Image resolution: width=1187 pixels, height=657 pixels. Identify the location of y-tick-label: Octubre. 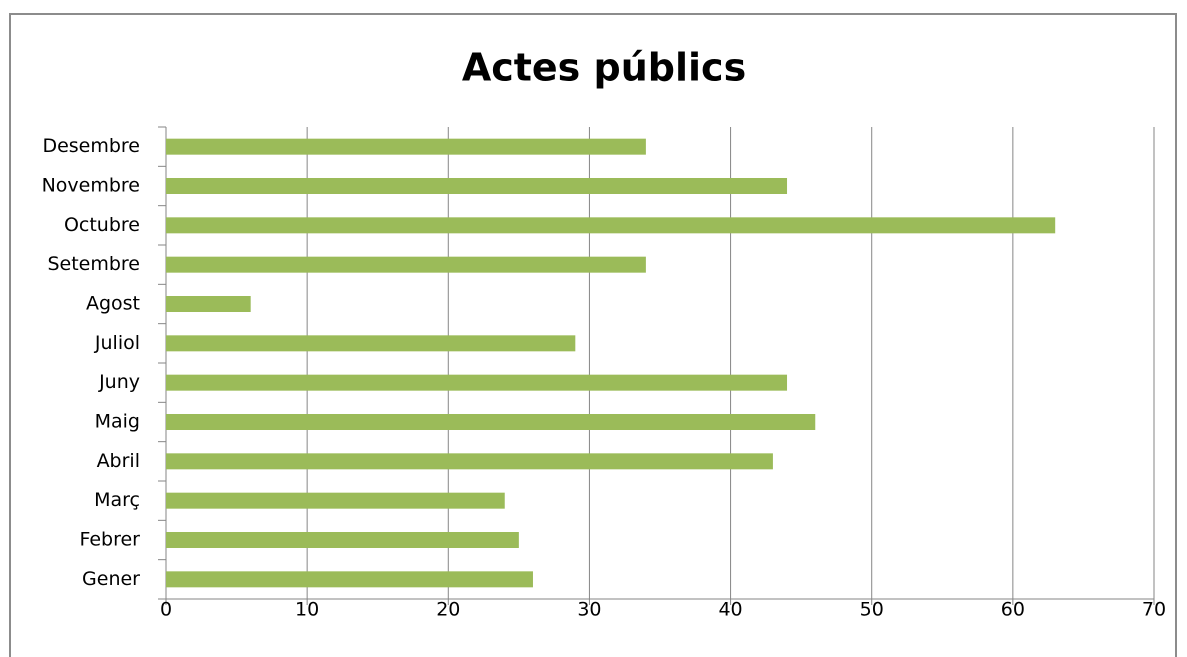
(102, 225).